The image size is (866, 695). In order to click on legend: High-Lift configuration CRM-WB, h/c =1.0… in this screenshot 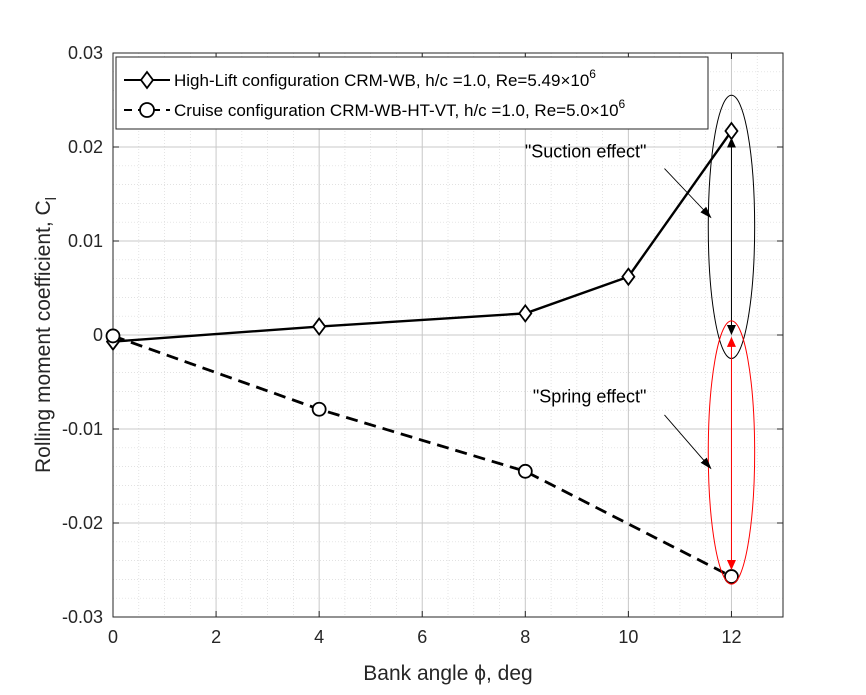, I will do `click(412, 93)`.